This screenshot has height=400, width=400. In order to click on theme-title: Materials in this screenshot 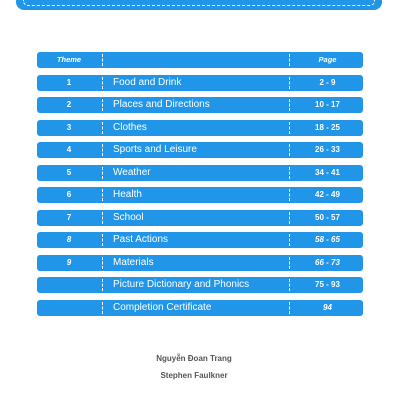, I will do `click(133, 262)`.